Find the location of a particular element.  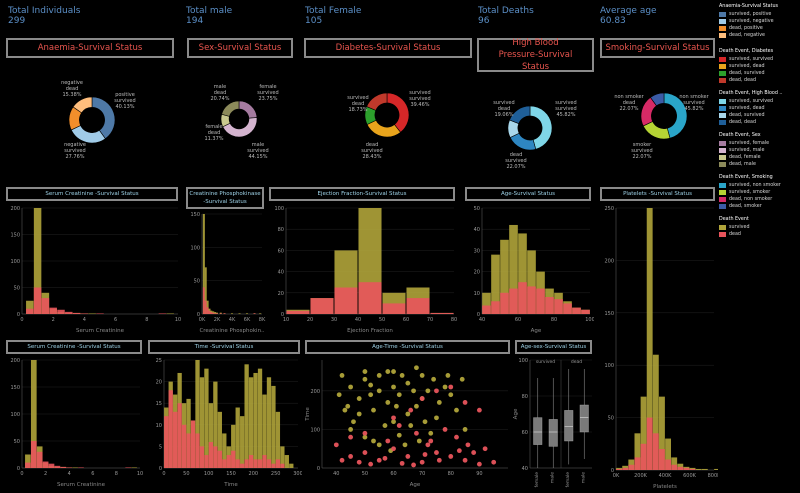

legend-item: survived, smoker is located at coordinates (759, 192).